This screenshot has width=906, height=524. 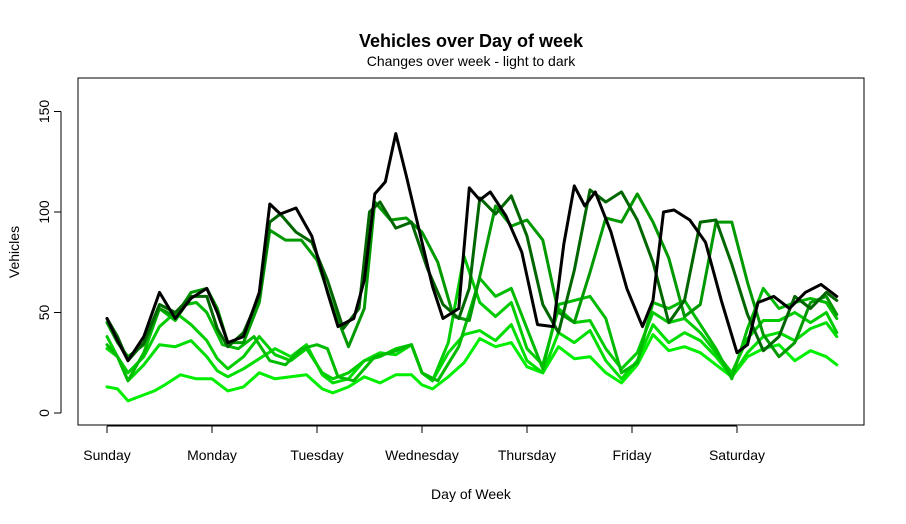 I want to click on chart-title: Vehicles over Day of week, so click(x=471, y=41).